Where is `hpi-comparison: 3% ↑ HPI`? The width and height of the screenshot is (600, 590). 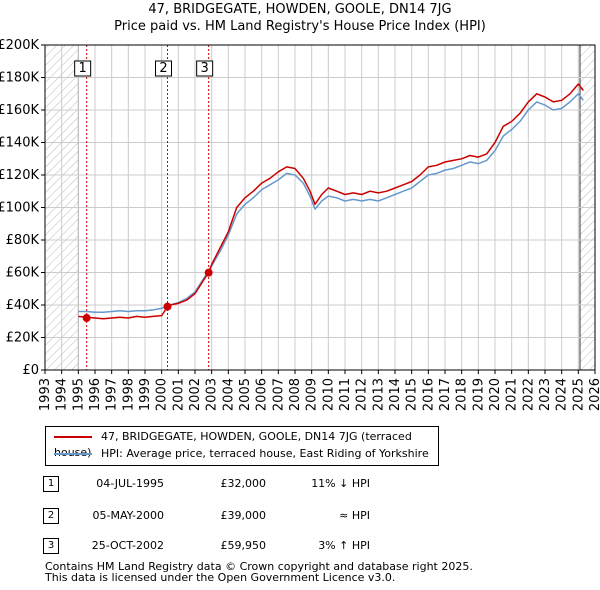
hpi-comparison: 3% ↑ HPI is located at coordinates (344, 545).